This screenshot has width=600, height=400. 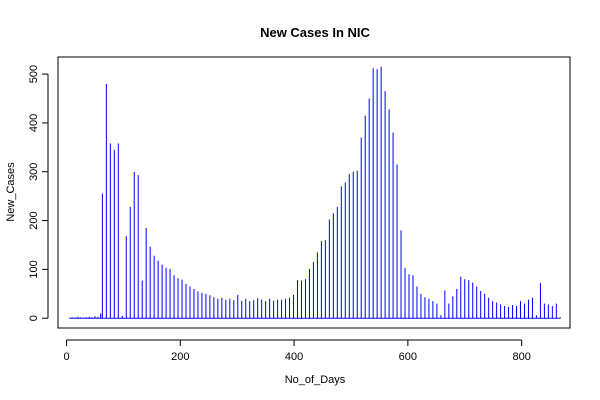 What do you see at coordinates (34, 172) in the screenshot?
I see `y-tick-label: 300` at bounding box center [34, 172].